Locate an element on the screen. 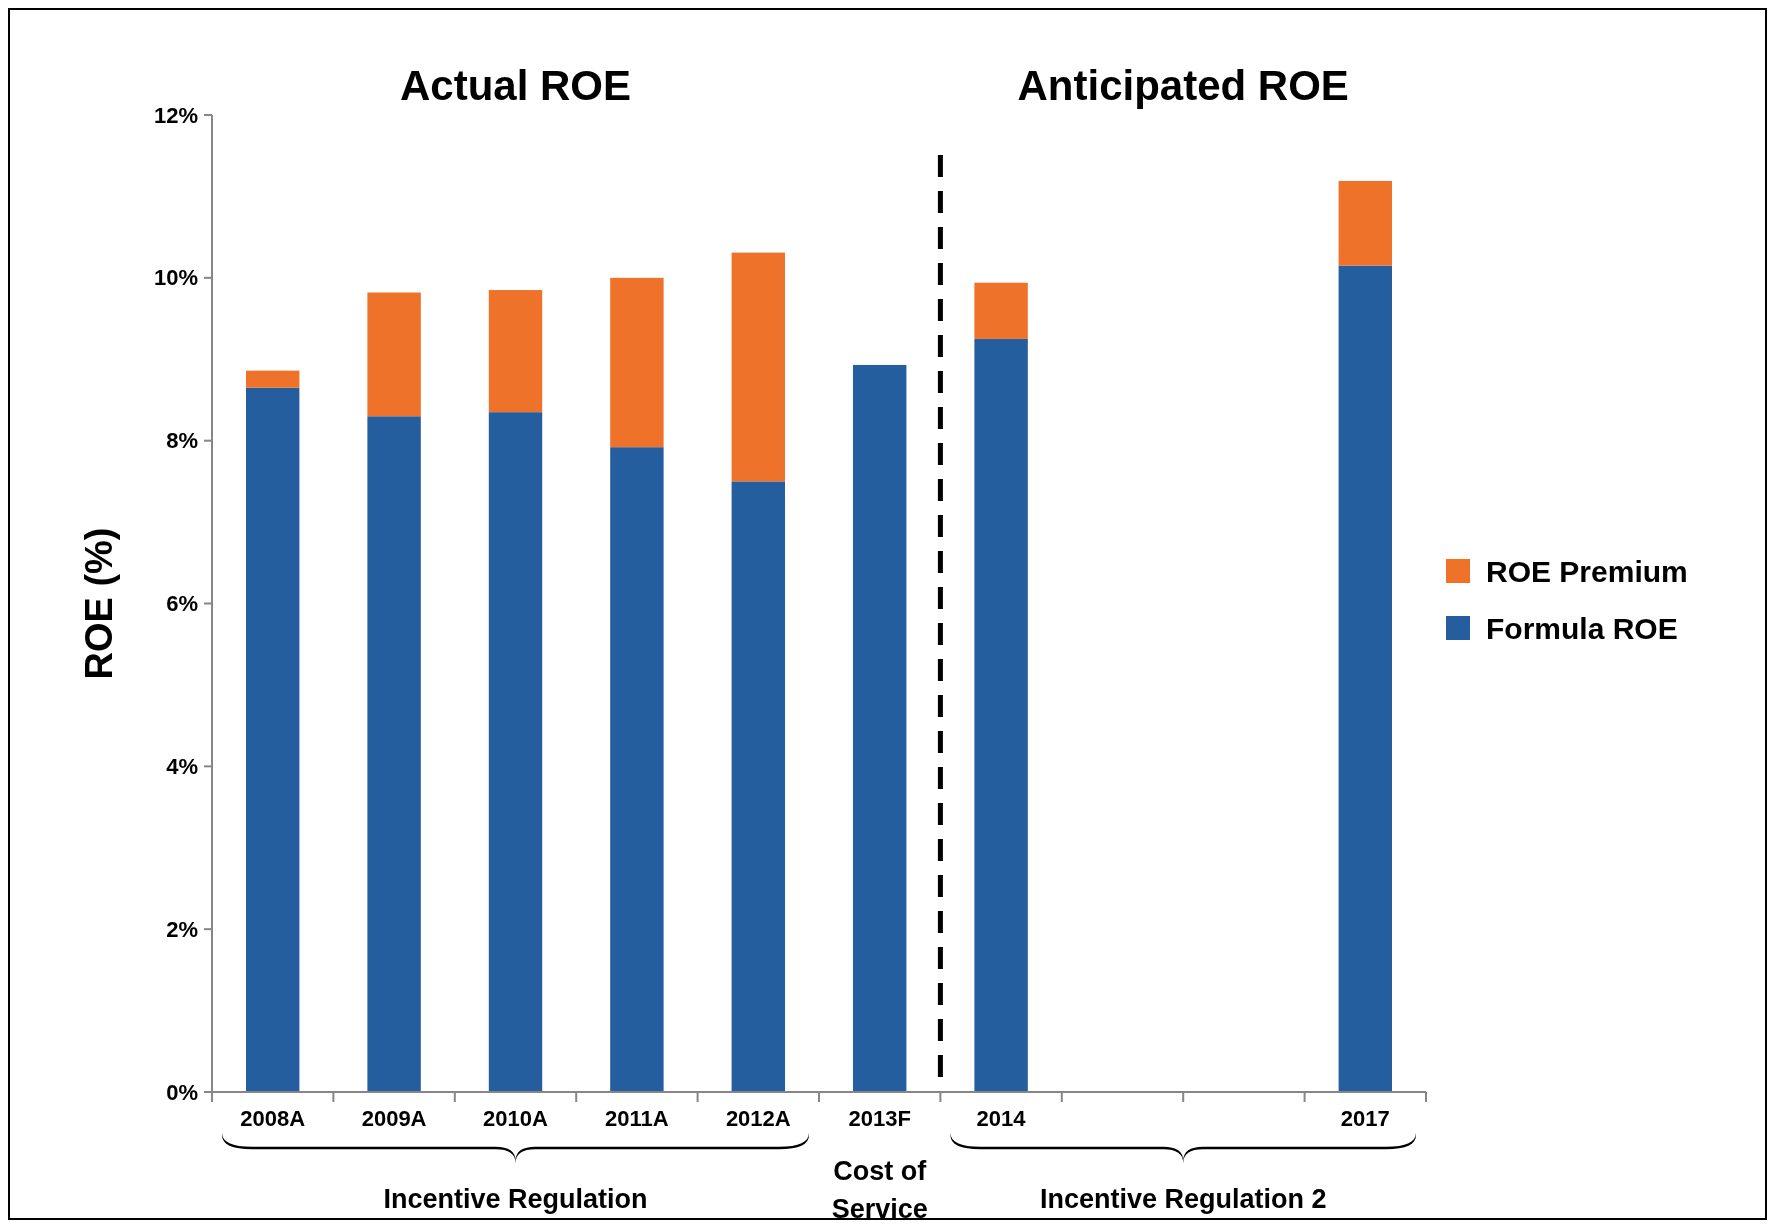 This screenshot has width=1775, height=1228. y-axis-title: ROE (%) is located at coordinates (99, 603).